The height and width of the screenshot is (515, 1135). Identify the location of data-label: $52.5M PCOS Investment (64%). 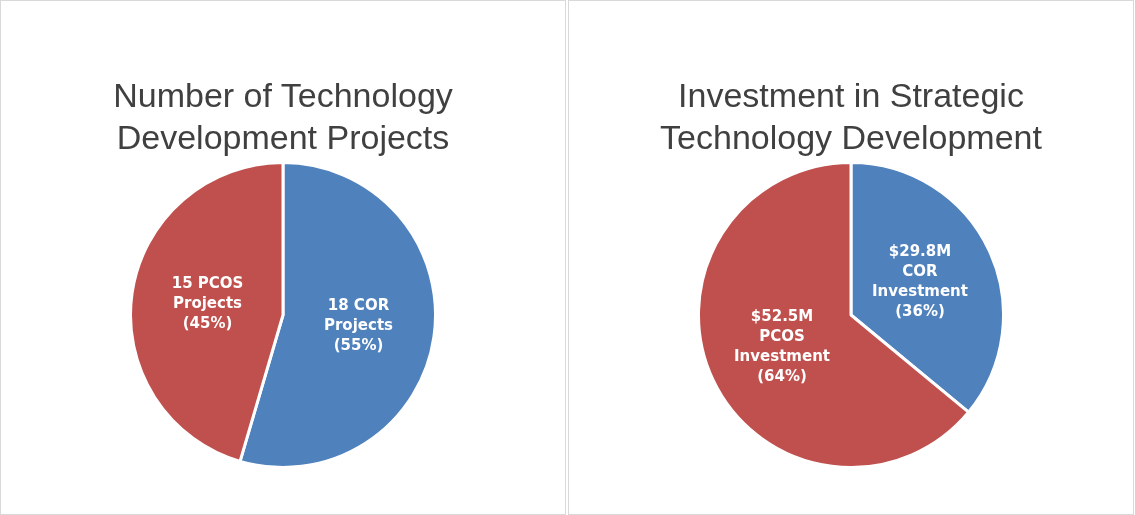
(782, 346).